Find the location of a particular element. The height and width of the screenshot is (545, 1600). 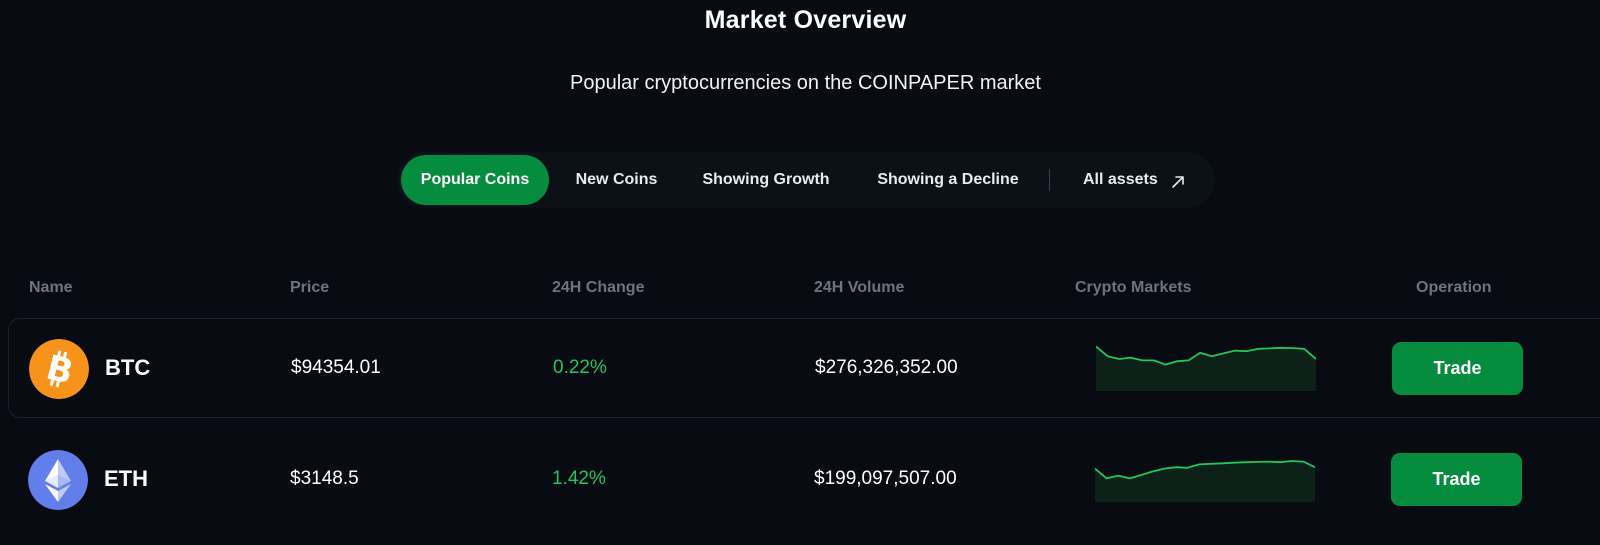

coin-symbol: BTC is located at coordinates (128, 367).